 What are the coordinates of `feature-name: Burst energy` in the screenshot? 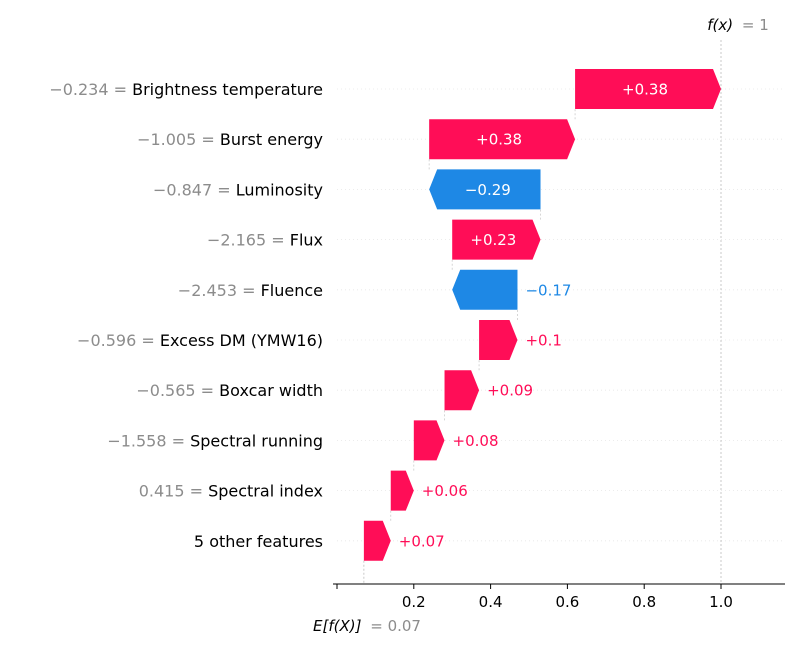 It's located at (271, 139).